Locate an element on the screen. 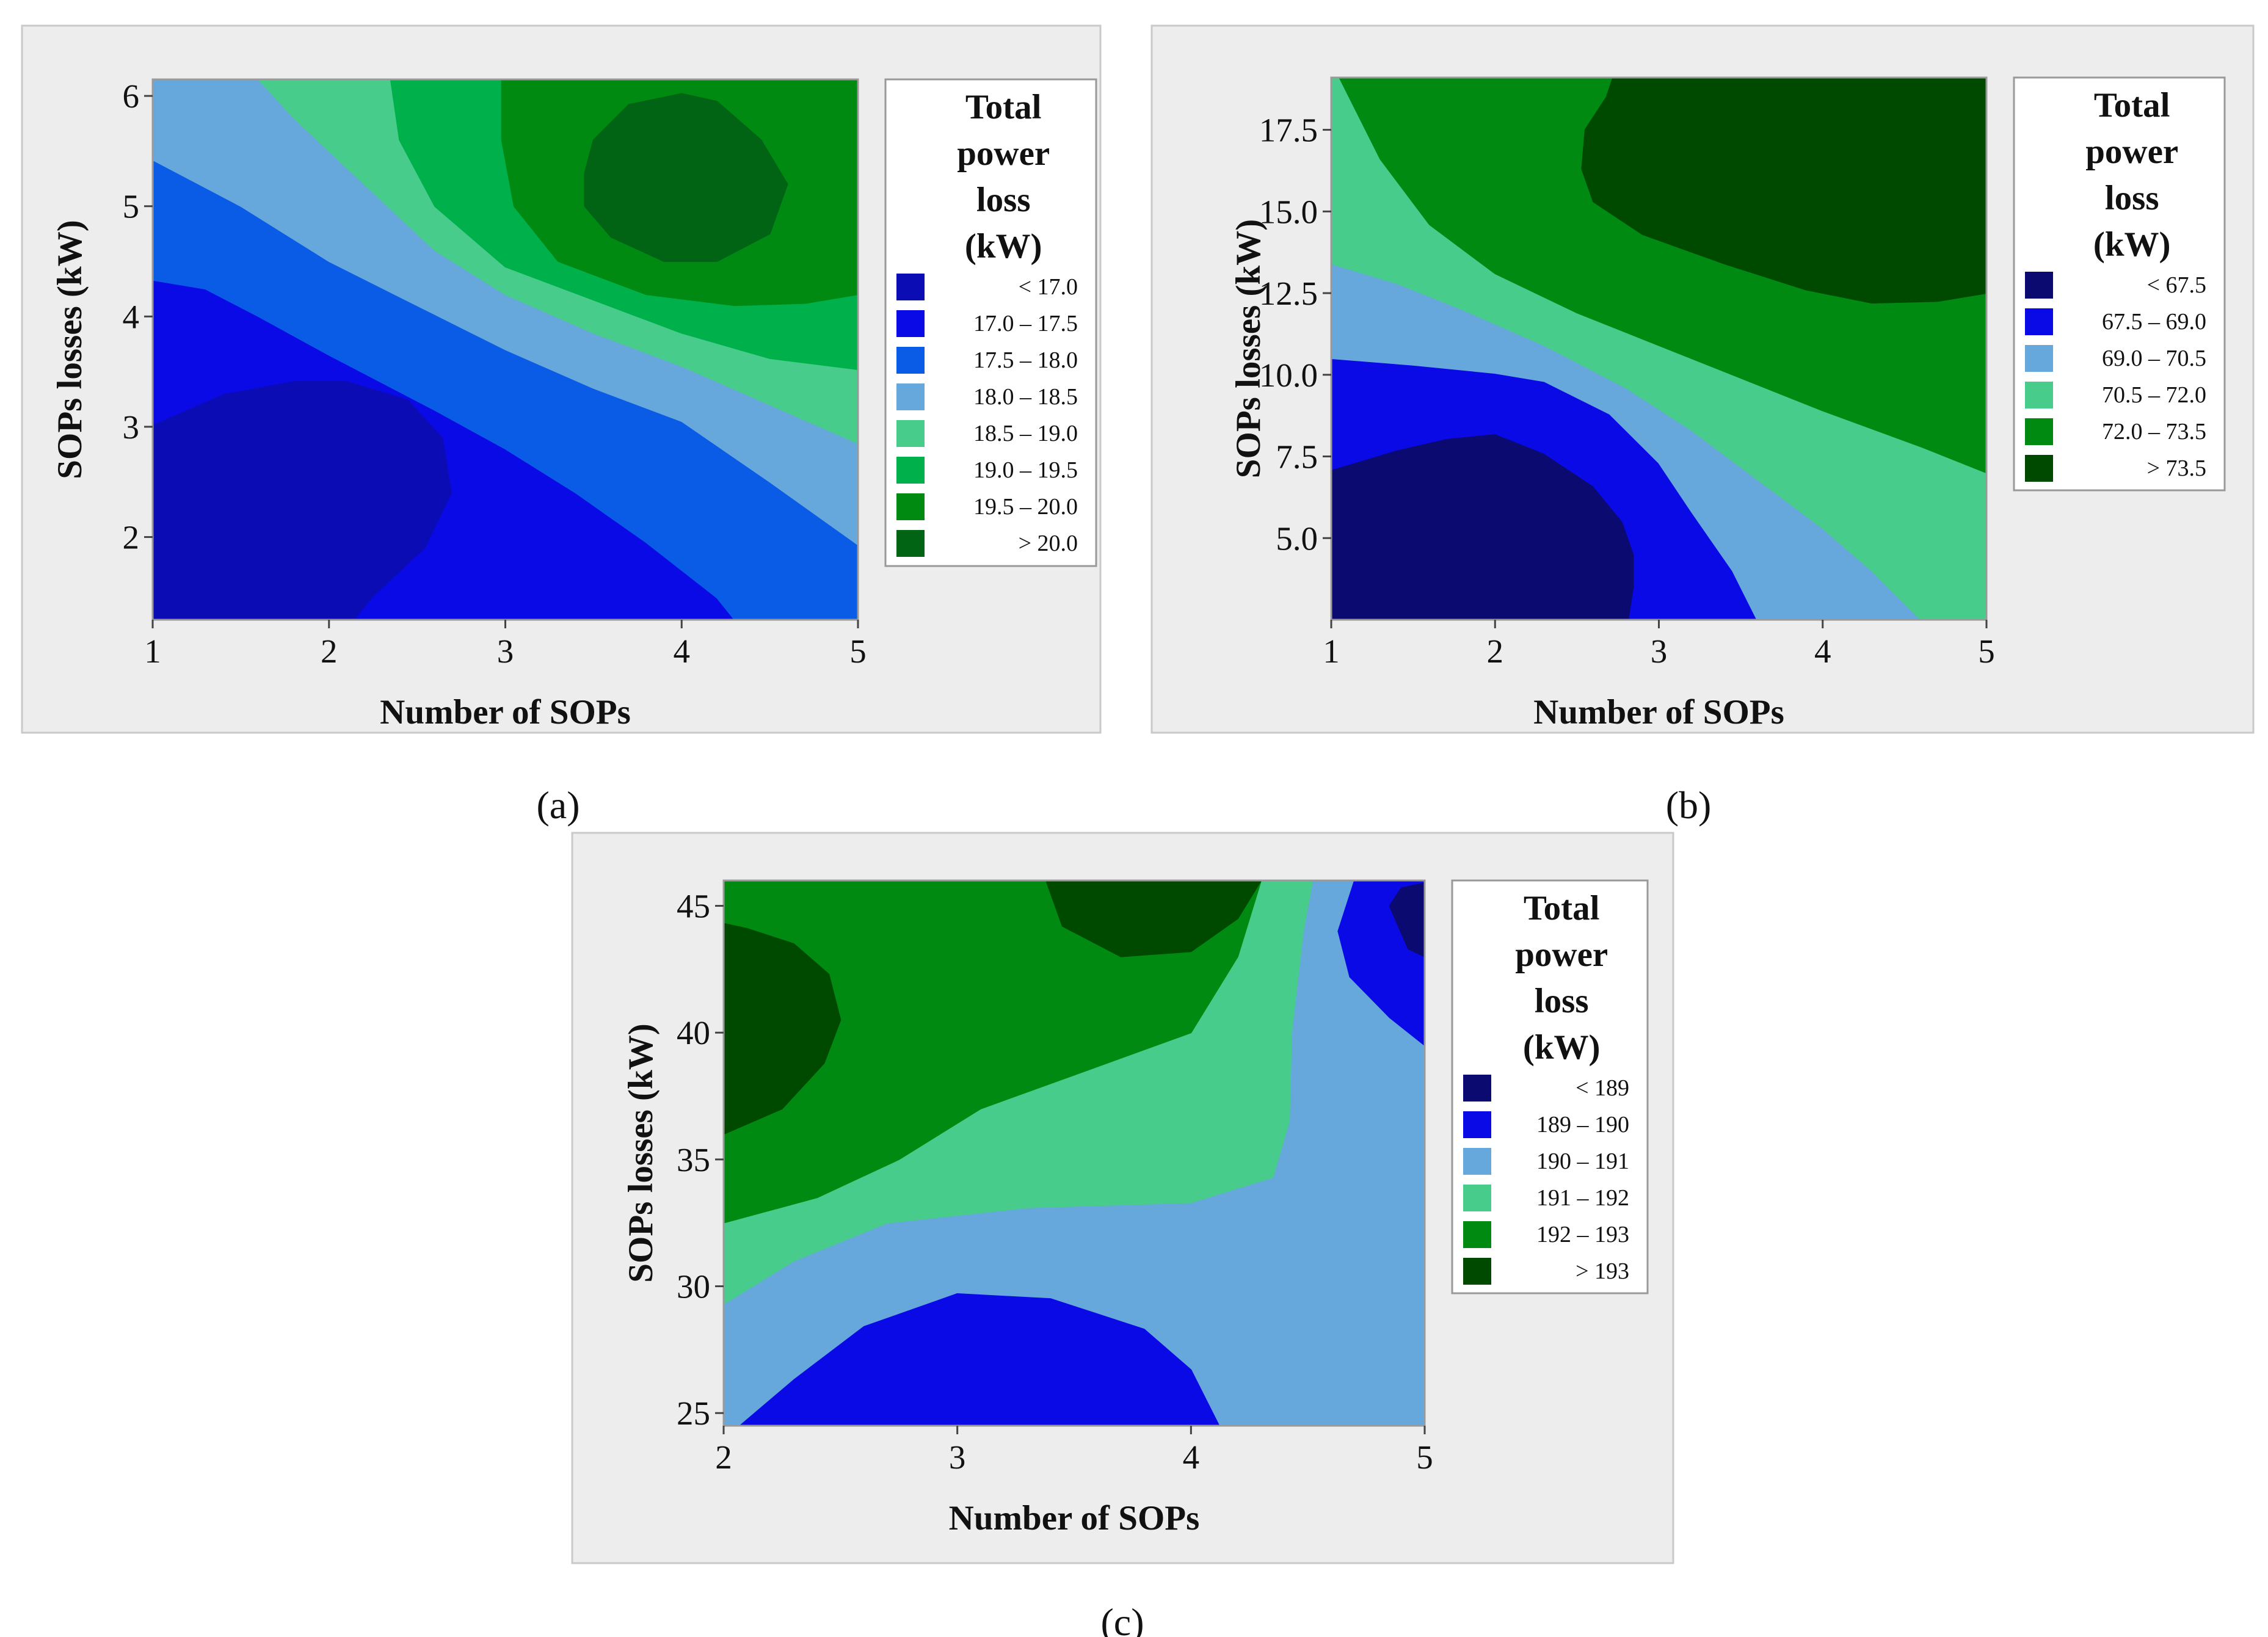 Image resolution: width=2268 pixels, height=1637 pixels. y-tick-label: 45 is located at coordinates (694, 906).